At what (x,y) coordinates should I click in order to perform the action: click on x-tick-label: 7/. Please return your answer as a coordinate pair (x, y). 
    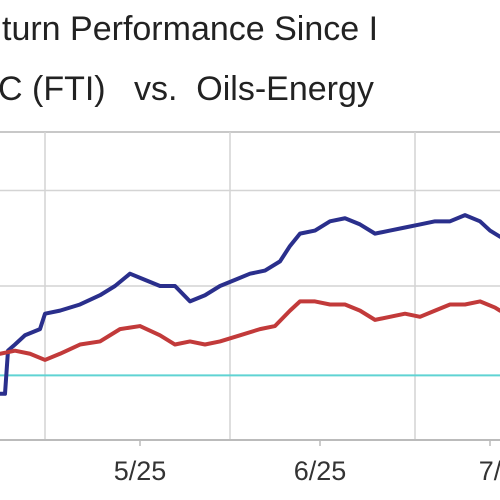
    Looking at the image, I should click on (489, 471).